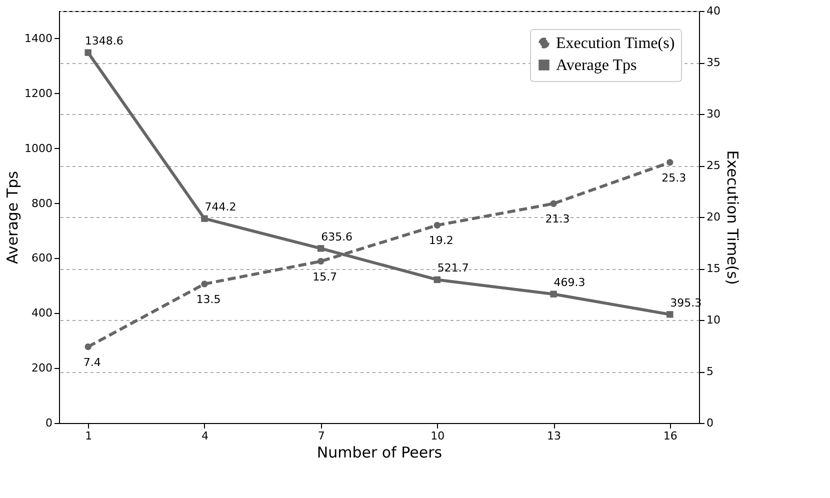  What do you see at coordinates (325, 277) in the screenshot?
I see `data-label: 15.7` at bounding box center [325, 277].